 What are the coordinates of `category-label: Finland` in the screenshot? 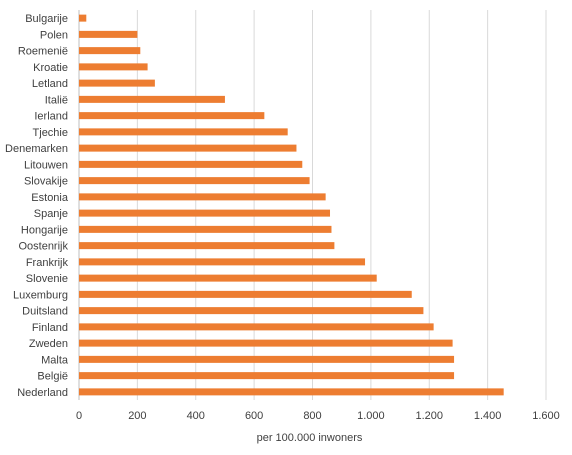 It's located at (50, 328).